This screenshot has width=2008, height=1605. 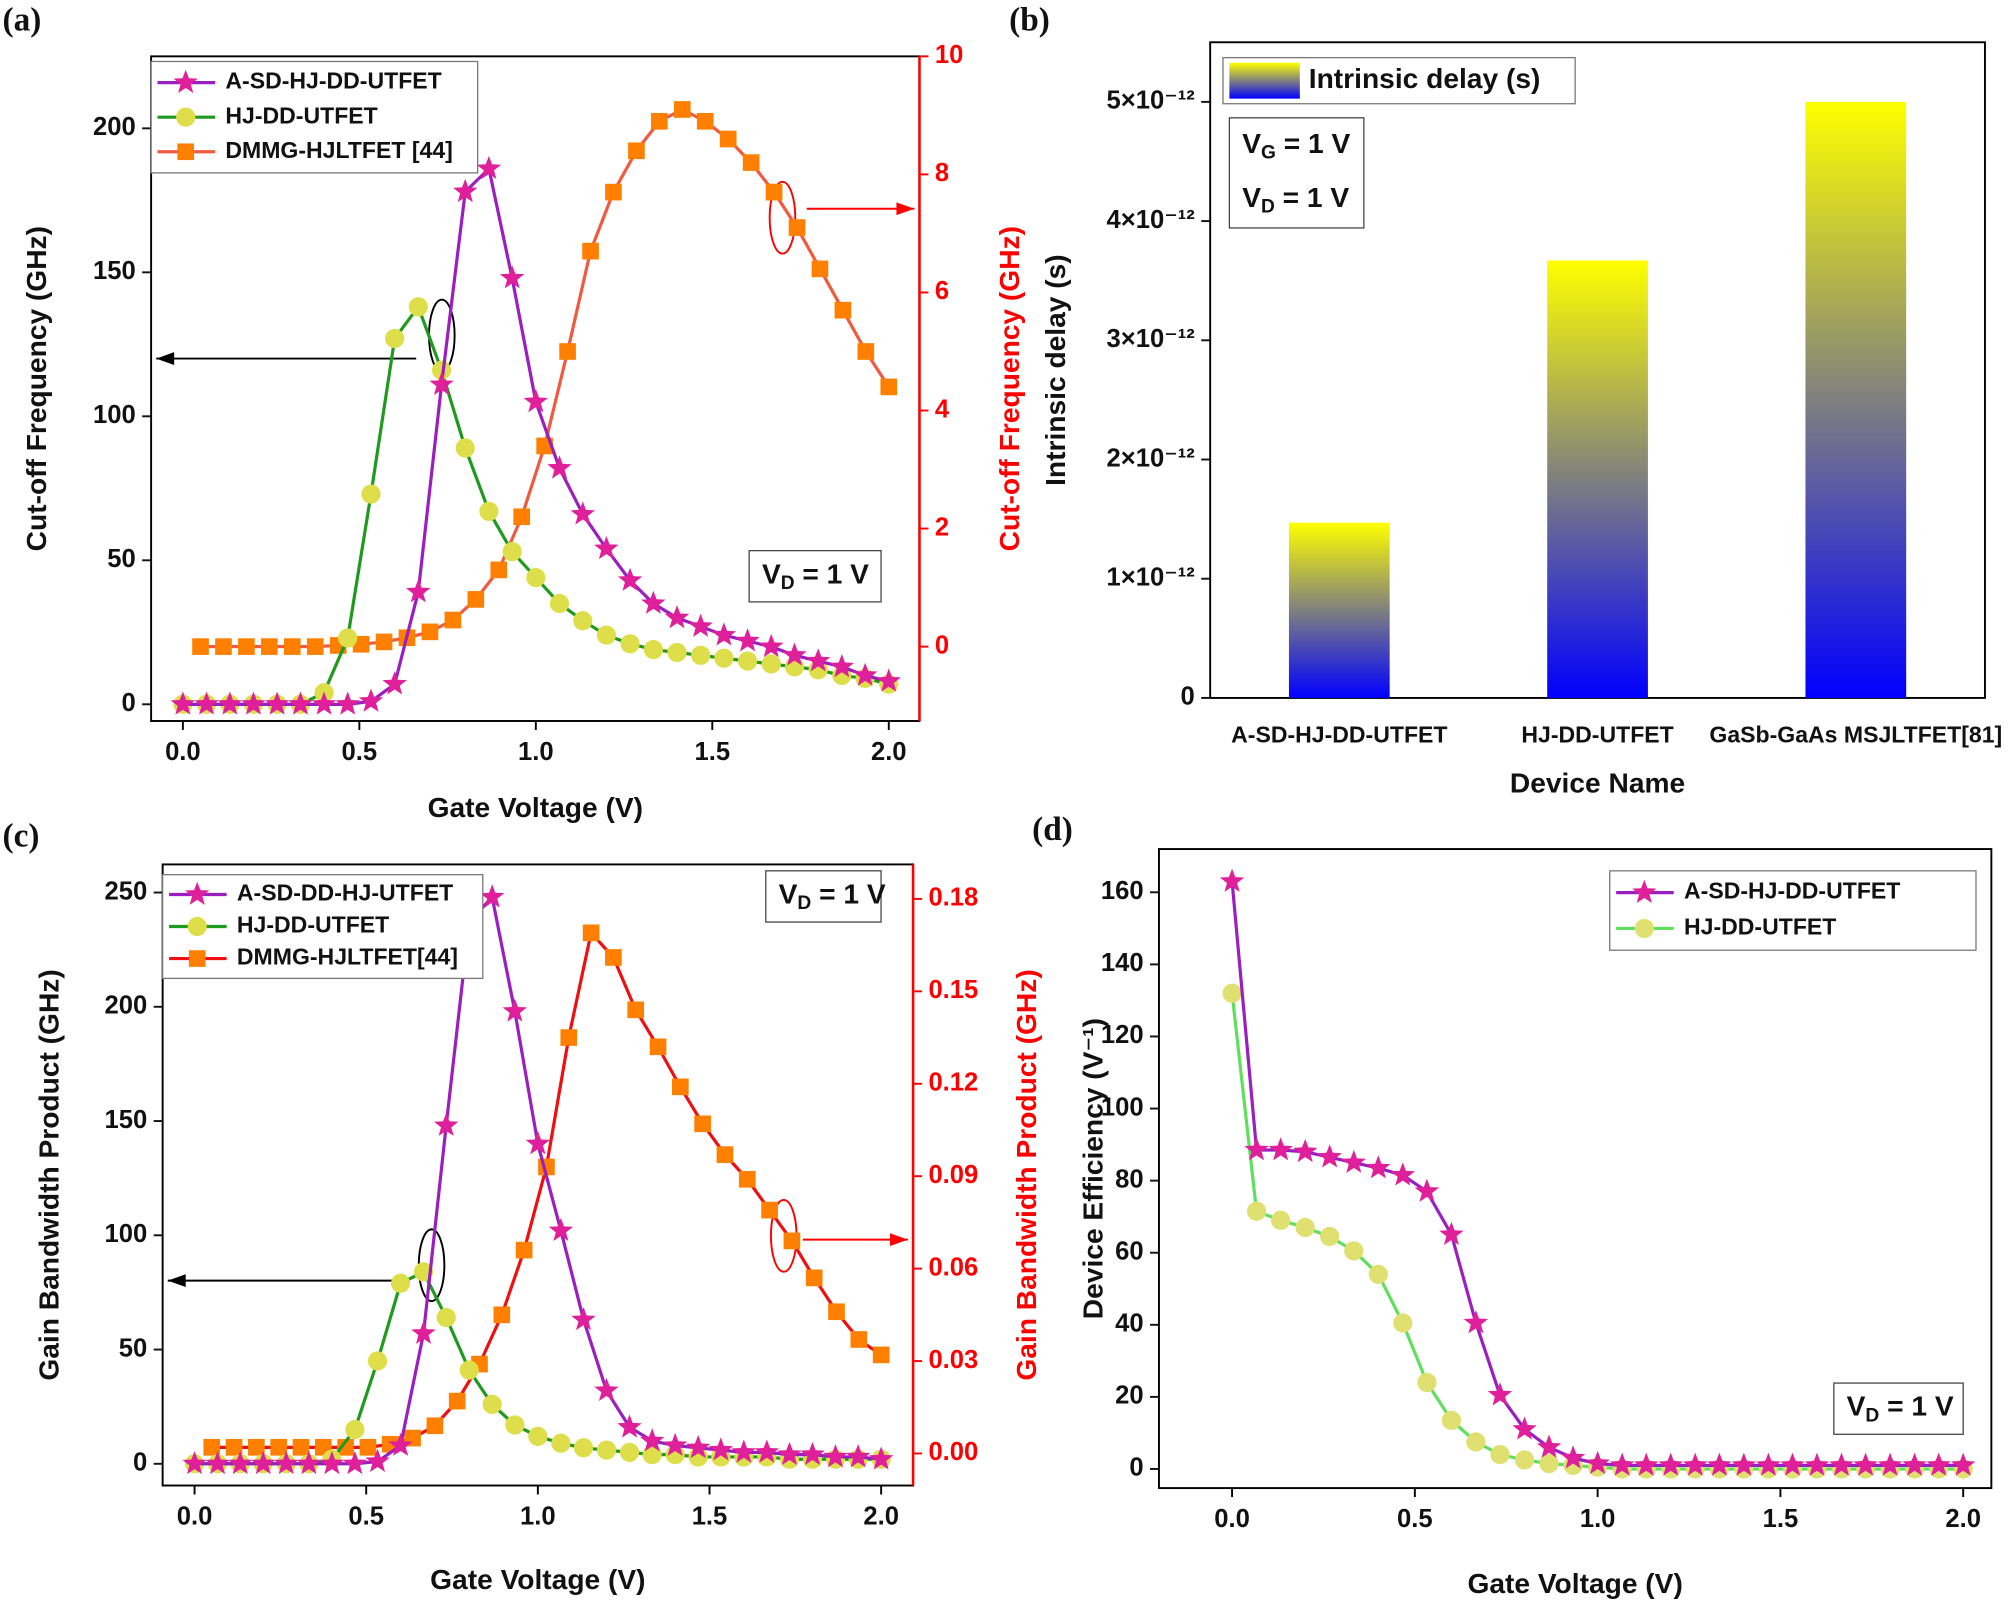 What do you see at coordinates (36, 388) in the screenshot?
I see `y-axis-title: Cut-off Frequency (GHz)` at bounding box center [36, 388].